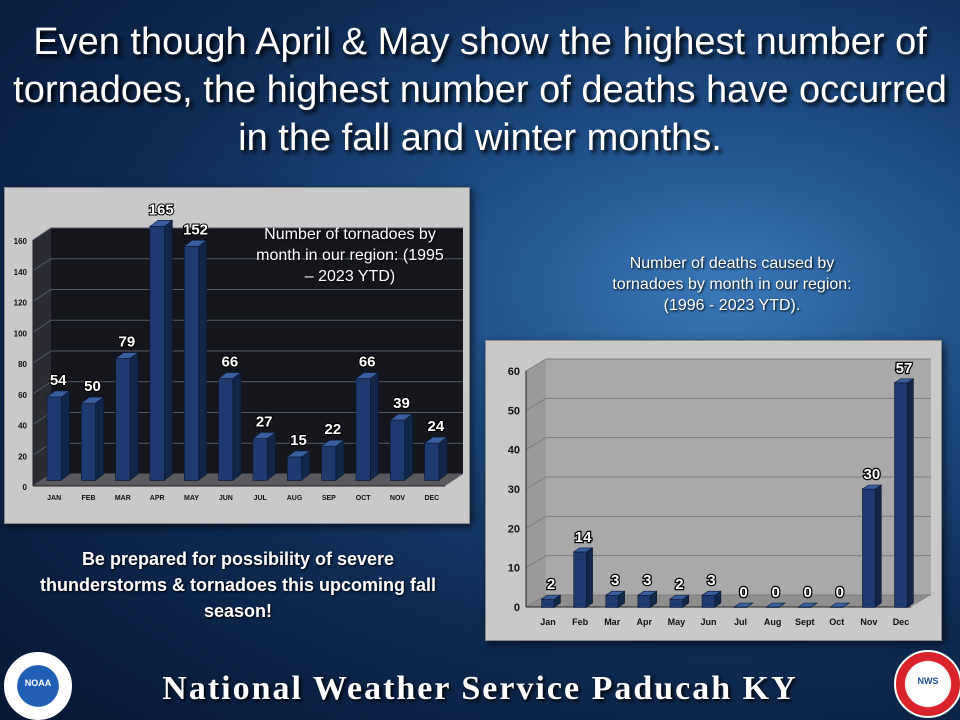 The width and height of the screenshot is (960, 720). I want to click on bar-data-label: 165, so click(161, 209).